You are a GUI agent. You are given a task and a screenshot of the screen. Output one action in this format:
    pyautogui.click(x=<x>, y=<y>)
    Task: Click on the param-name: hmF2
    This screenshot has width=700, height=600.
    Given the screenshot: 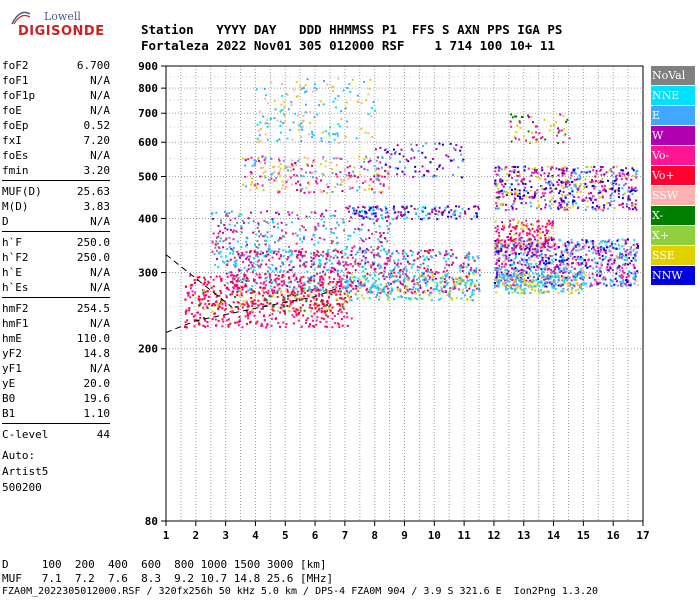 What is the action you would take?
    pyautogui.click(x=15, y=308)
    